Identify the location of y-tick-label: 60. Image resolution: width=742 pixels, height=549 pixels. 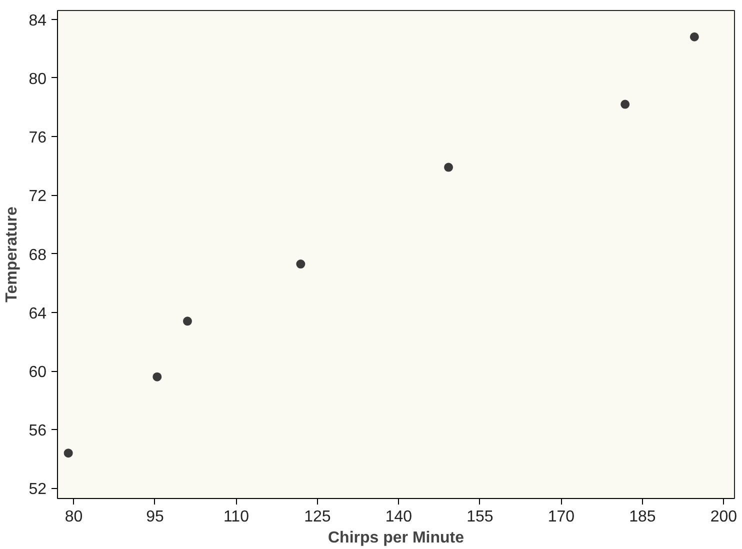
(37, 373).